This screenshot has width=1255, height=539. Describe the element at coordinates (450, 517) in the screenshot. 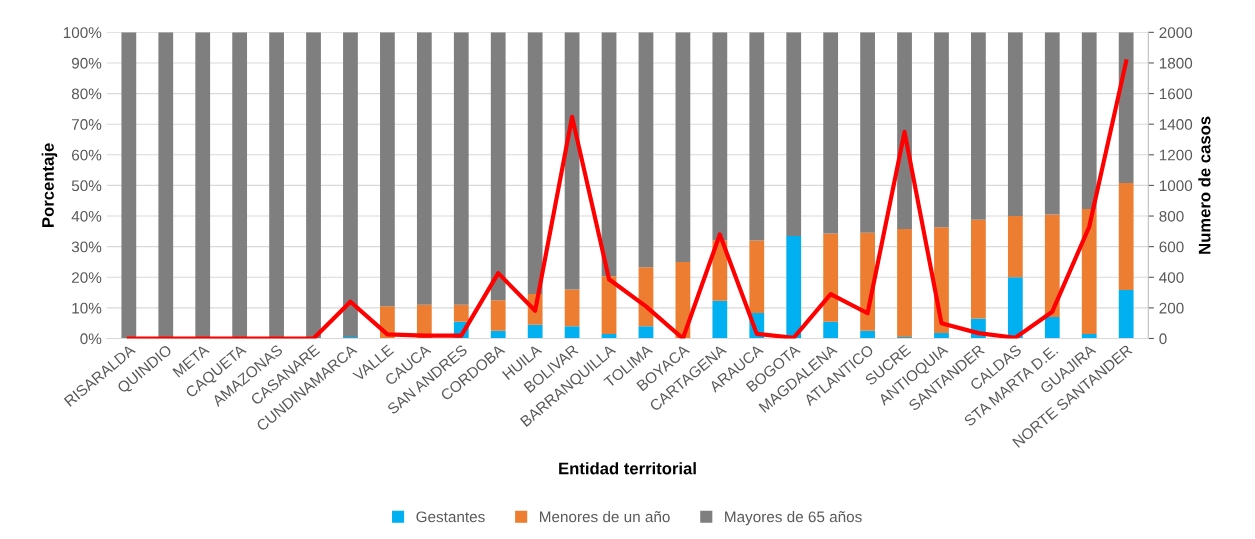

I see `legend-label: Gestantes` at that location.